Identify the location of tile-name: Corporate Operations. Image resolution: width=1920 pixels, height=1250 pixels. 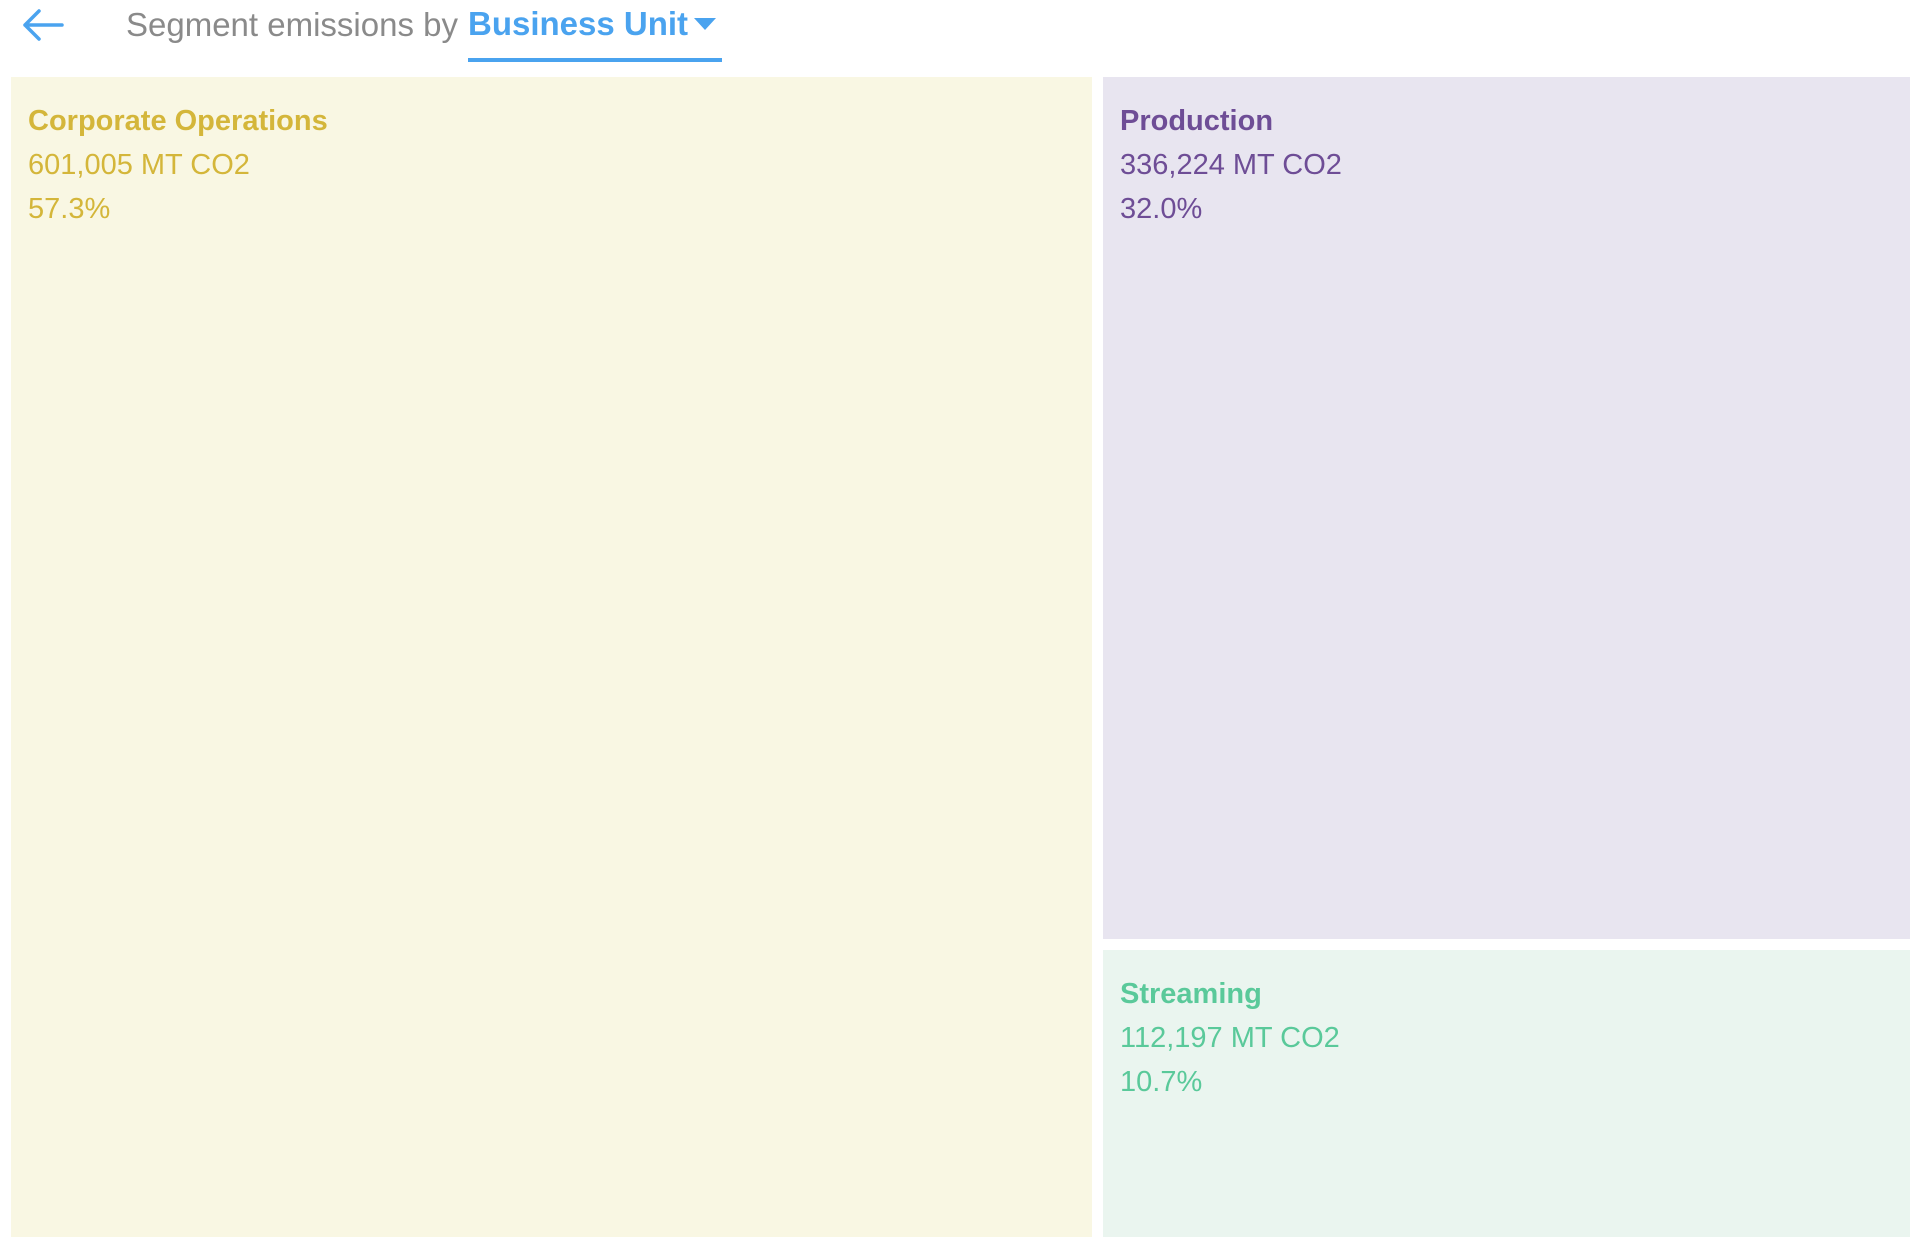
(178, 121).